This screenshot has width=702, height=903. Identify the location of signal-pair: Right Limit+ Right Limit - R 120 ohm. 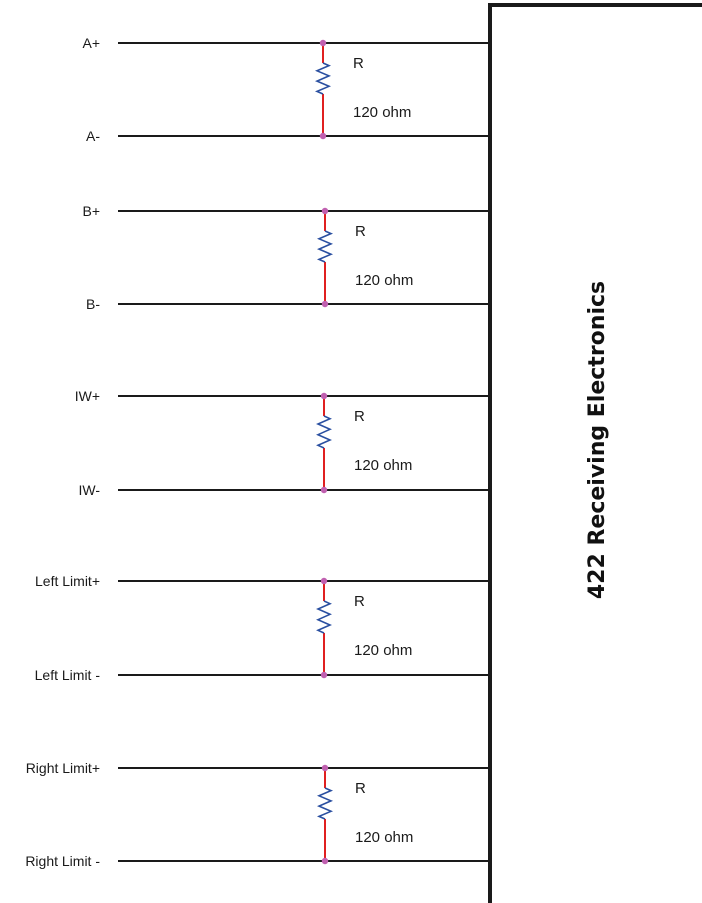
(257, 814).